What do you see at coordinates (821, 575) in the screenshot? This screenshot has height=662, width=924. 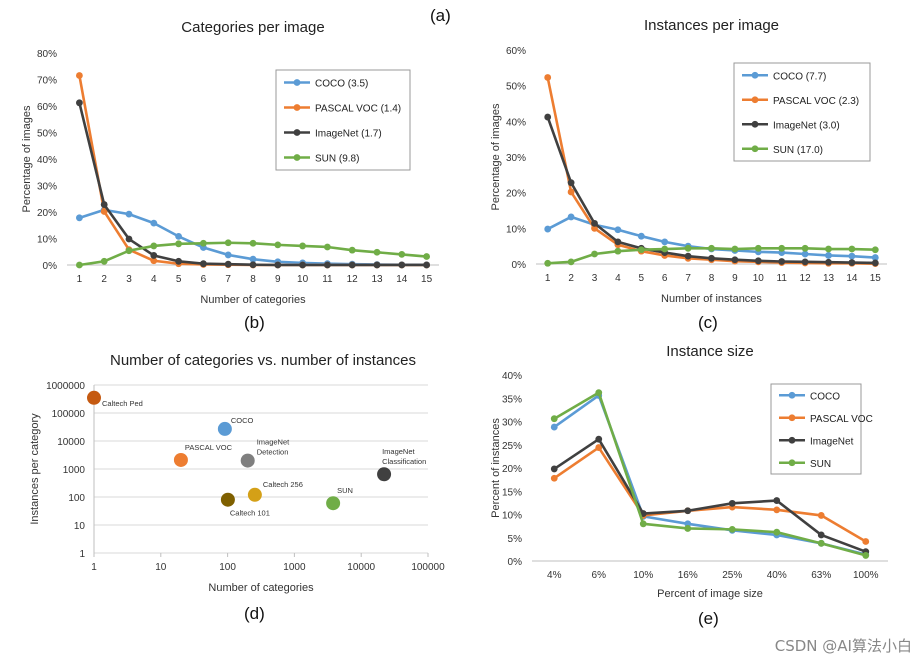 I see `x-tick-label: 63%` at bounding box center [821, 575].